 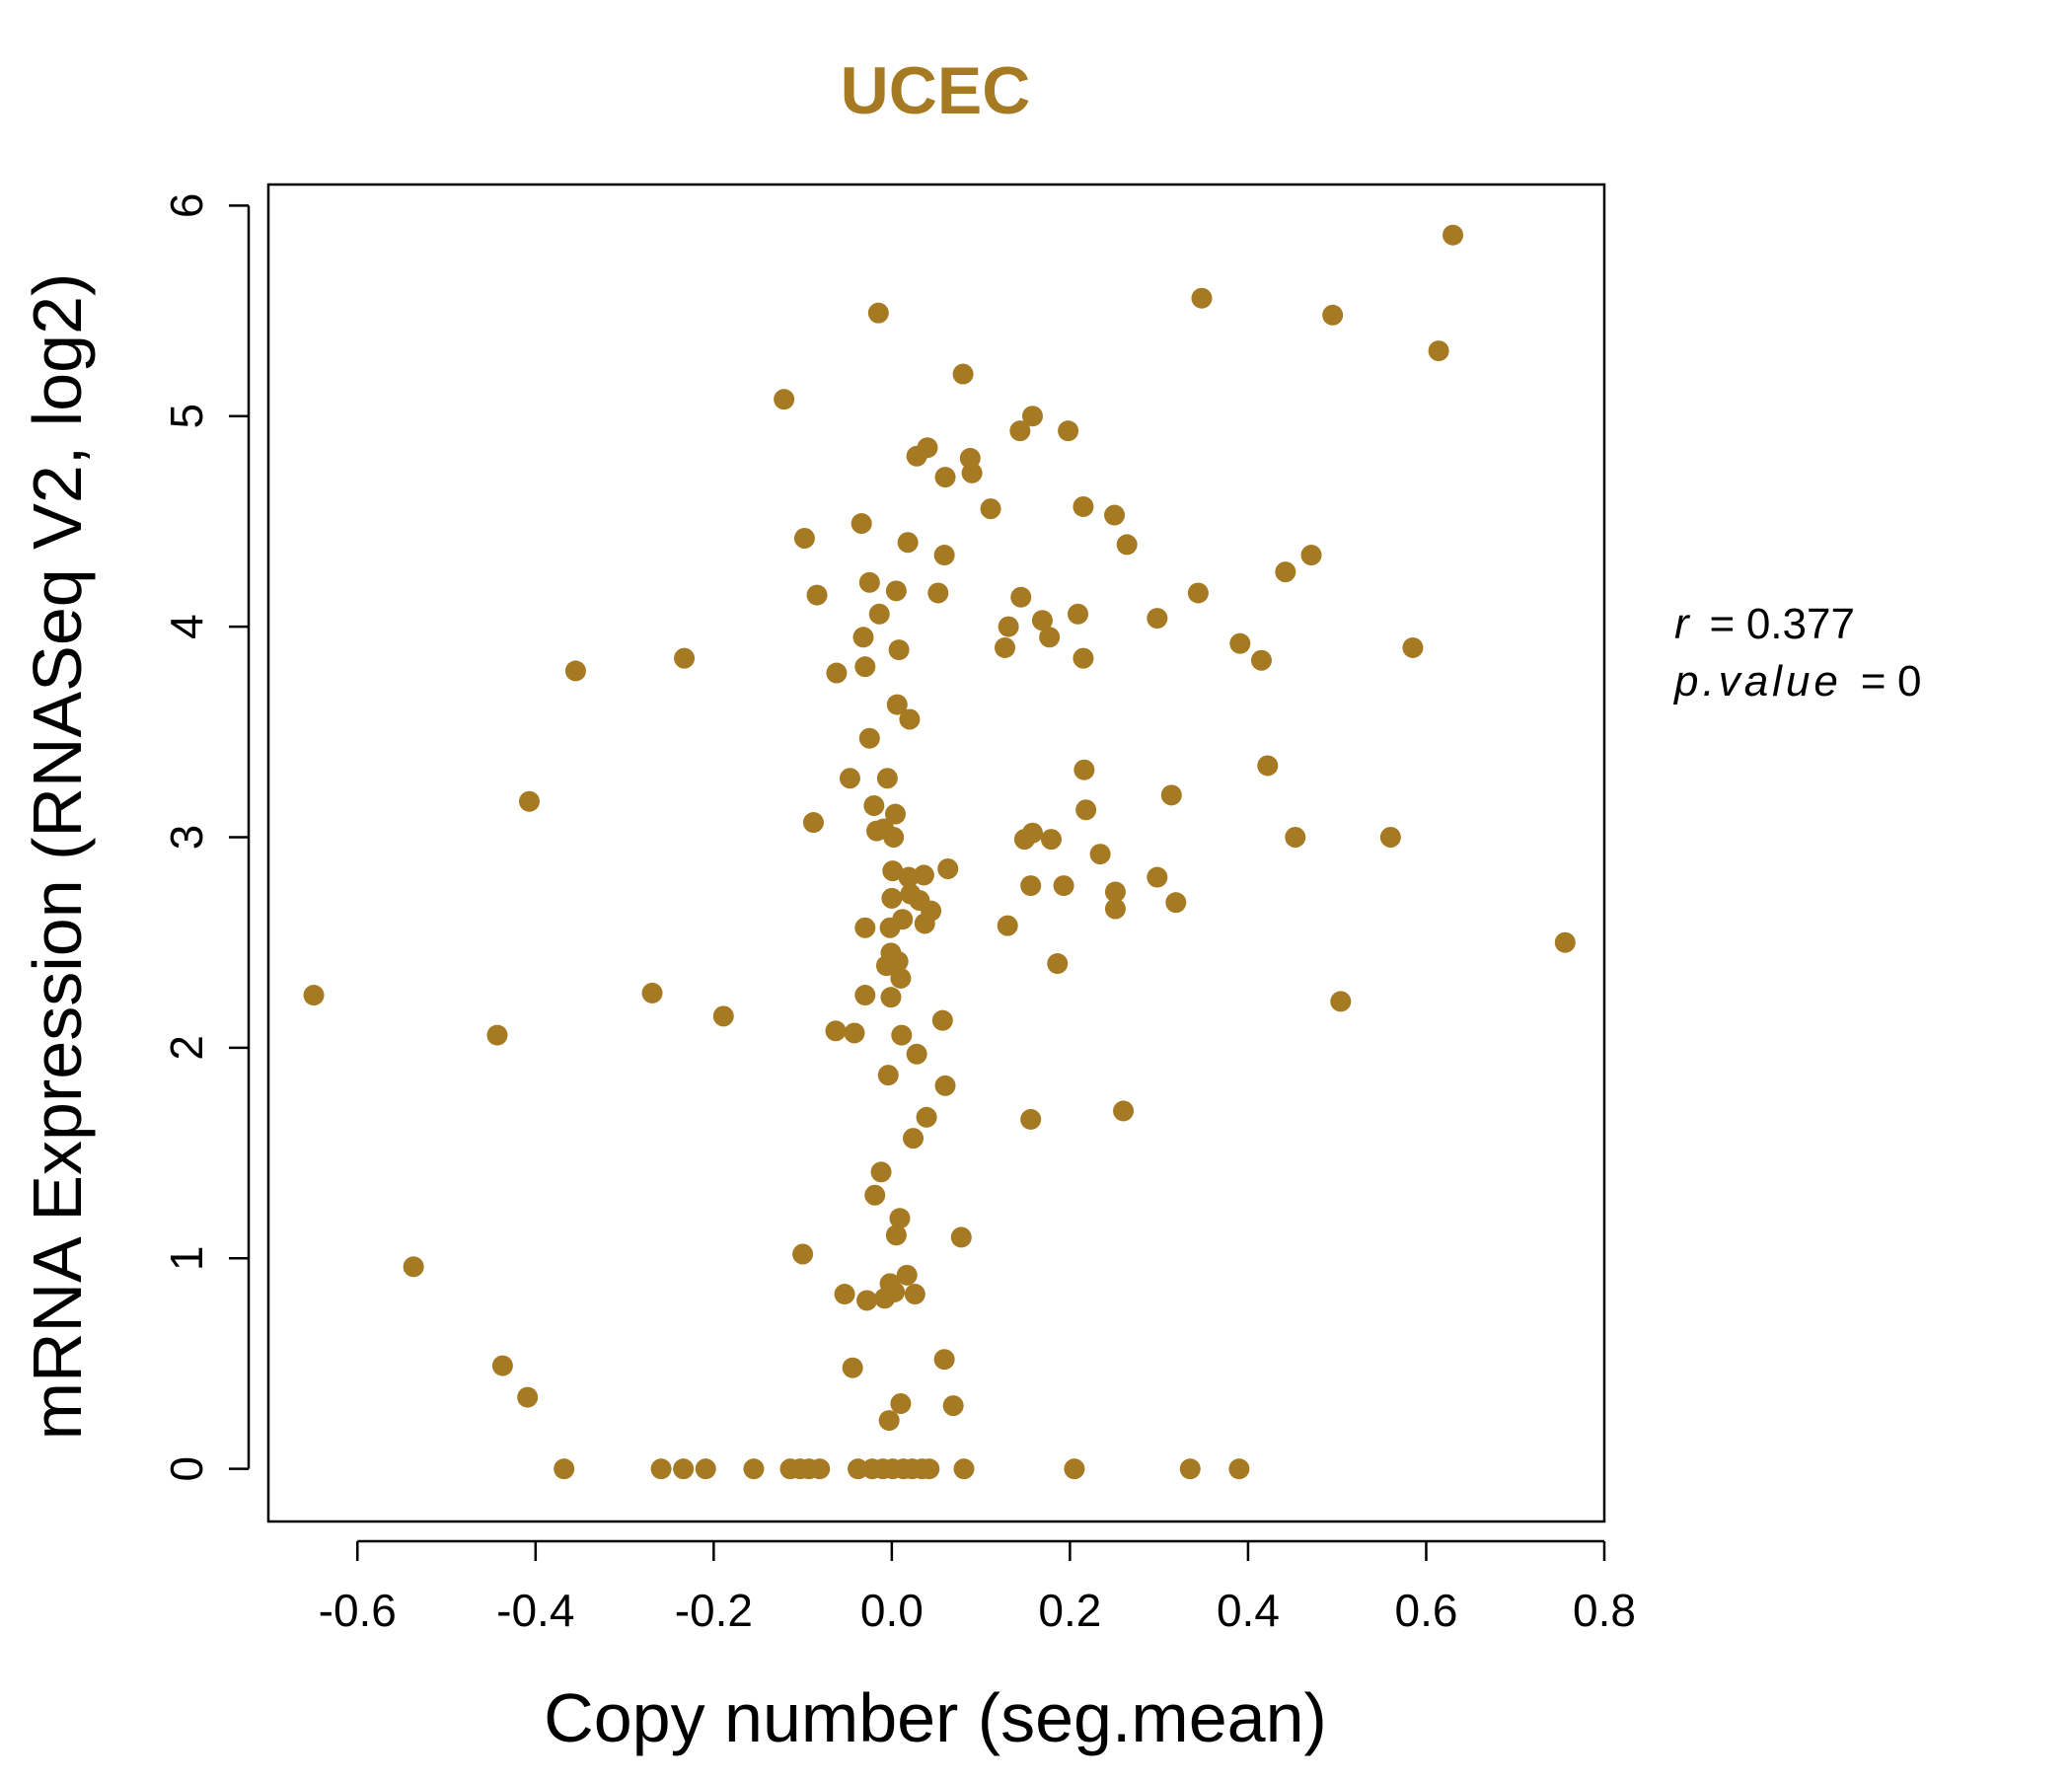 What do you see at coordinates (1757, 681) in the screenshot?
I see `p-value-label: p.value` at bounding box center [1757, 681].